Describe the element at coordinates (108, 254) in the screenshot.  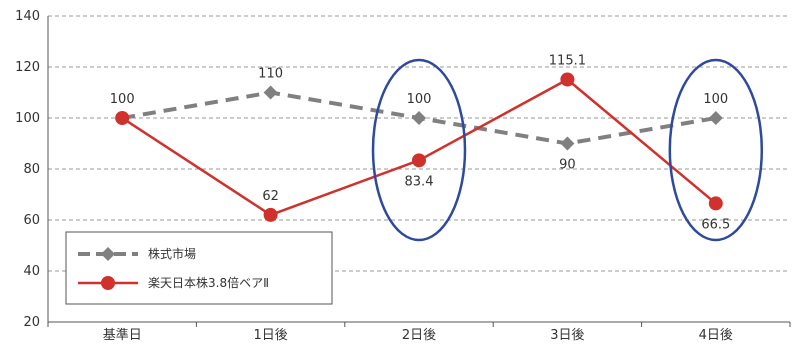
I see `legend-marker-diamond` at that location.